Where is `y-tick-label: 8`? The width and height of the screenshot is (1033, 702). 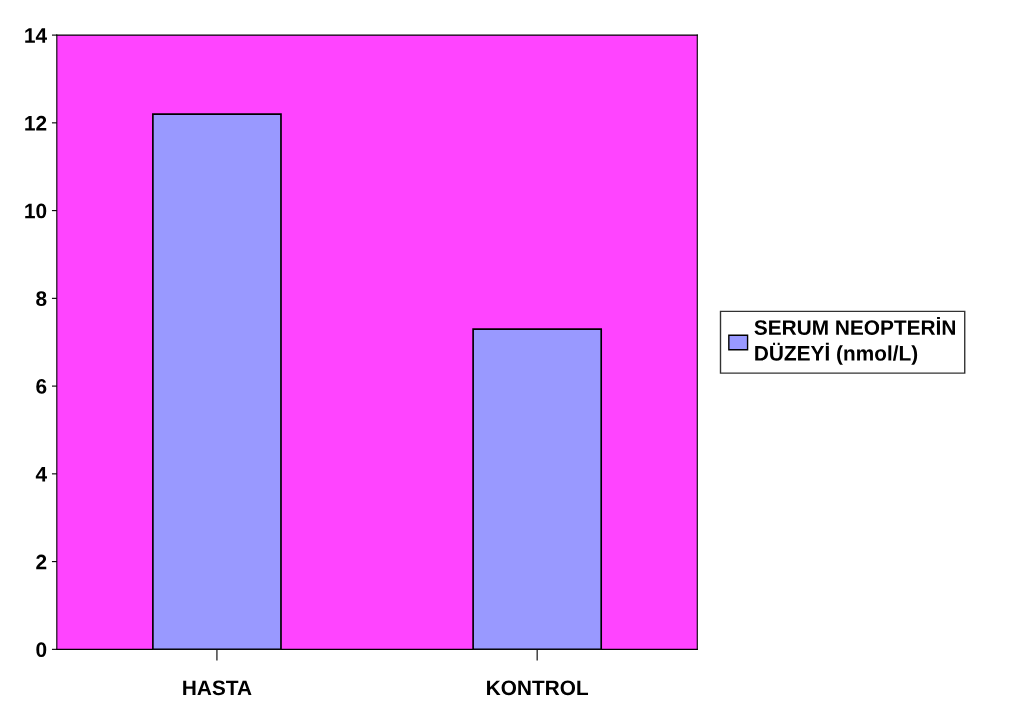
y-tick-label: 8 is located at coordinates (41, 299).